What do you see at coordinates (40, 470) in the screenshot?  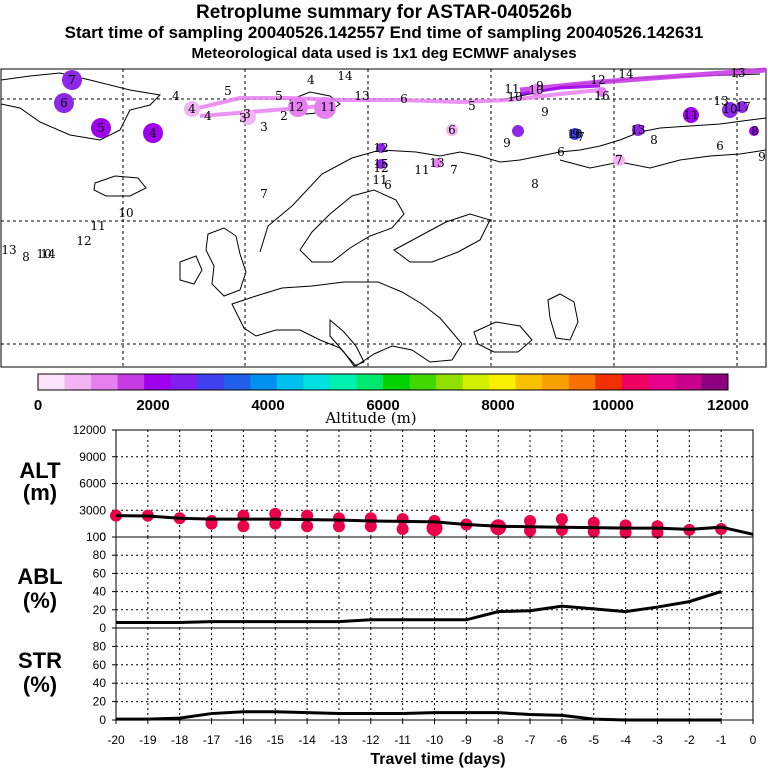 I see `alt-label: ALT` at bounding box center [40, 470].